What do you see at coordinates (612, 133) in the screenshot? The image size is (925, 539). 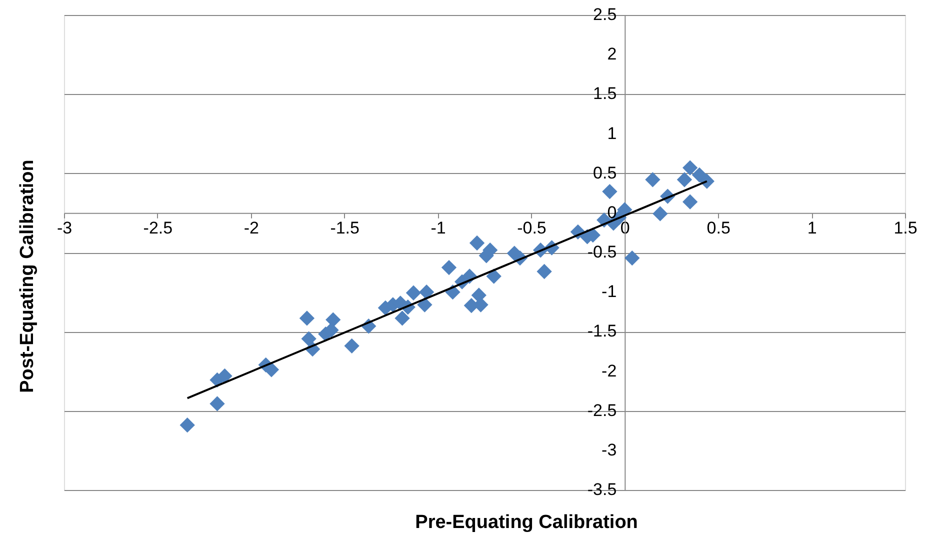 I see `y-tick-label: 1` at bounding box center [612, 133].